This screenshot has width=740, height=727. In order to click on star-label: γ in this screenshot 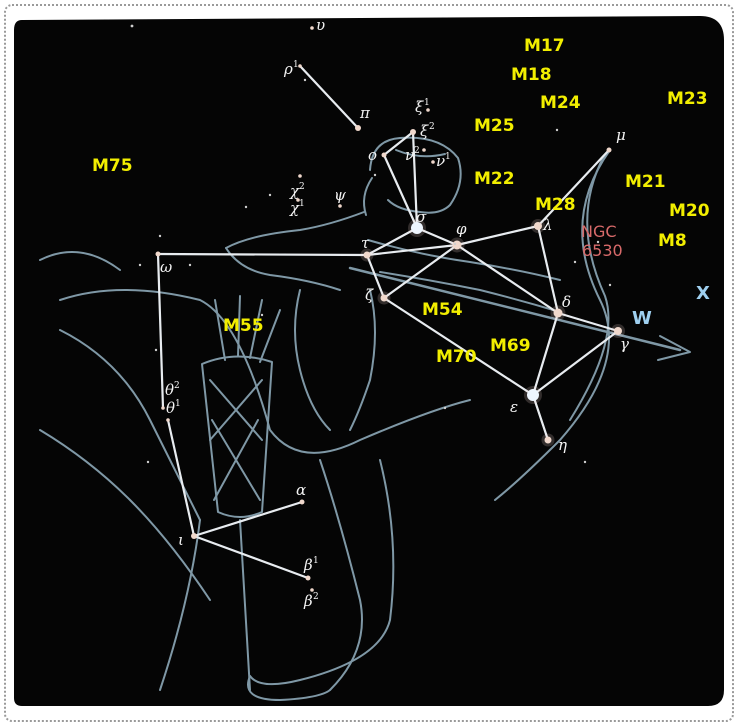, I will do `click(624, 344)`.